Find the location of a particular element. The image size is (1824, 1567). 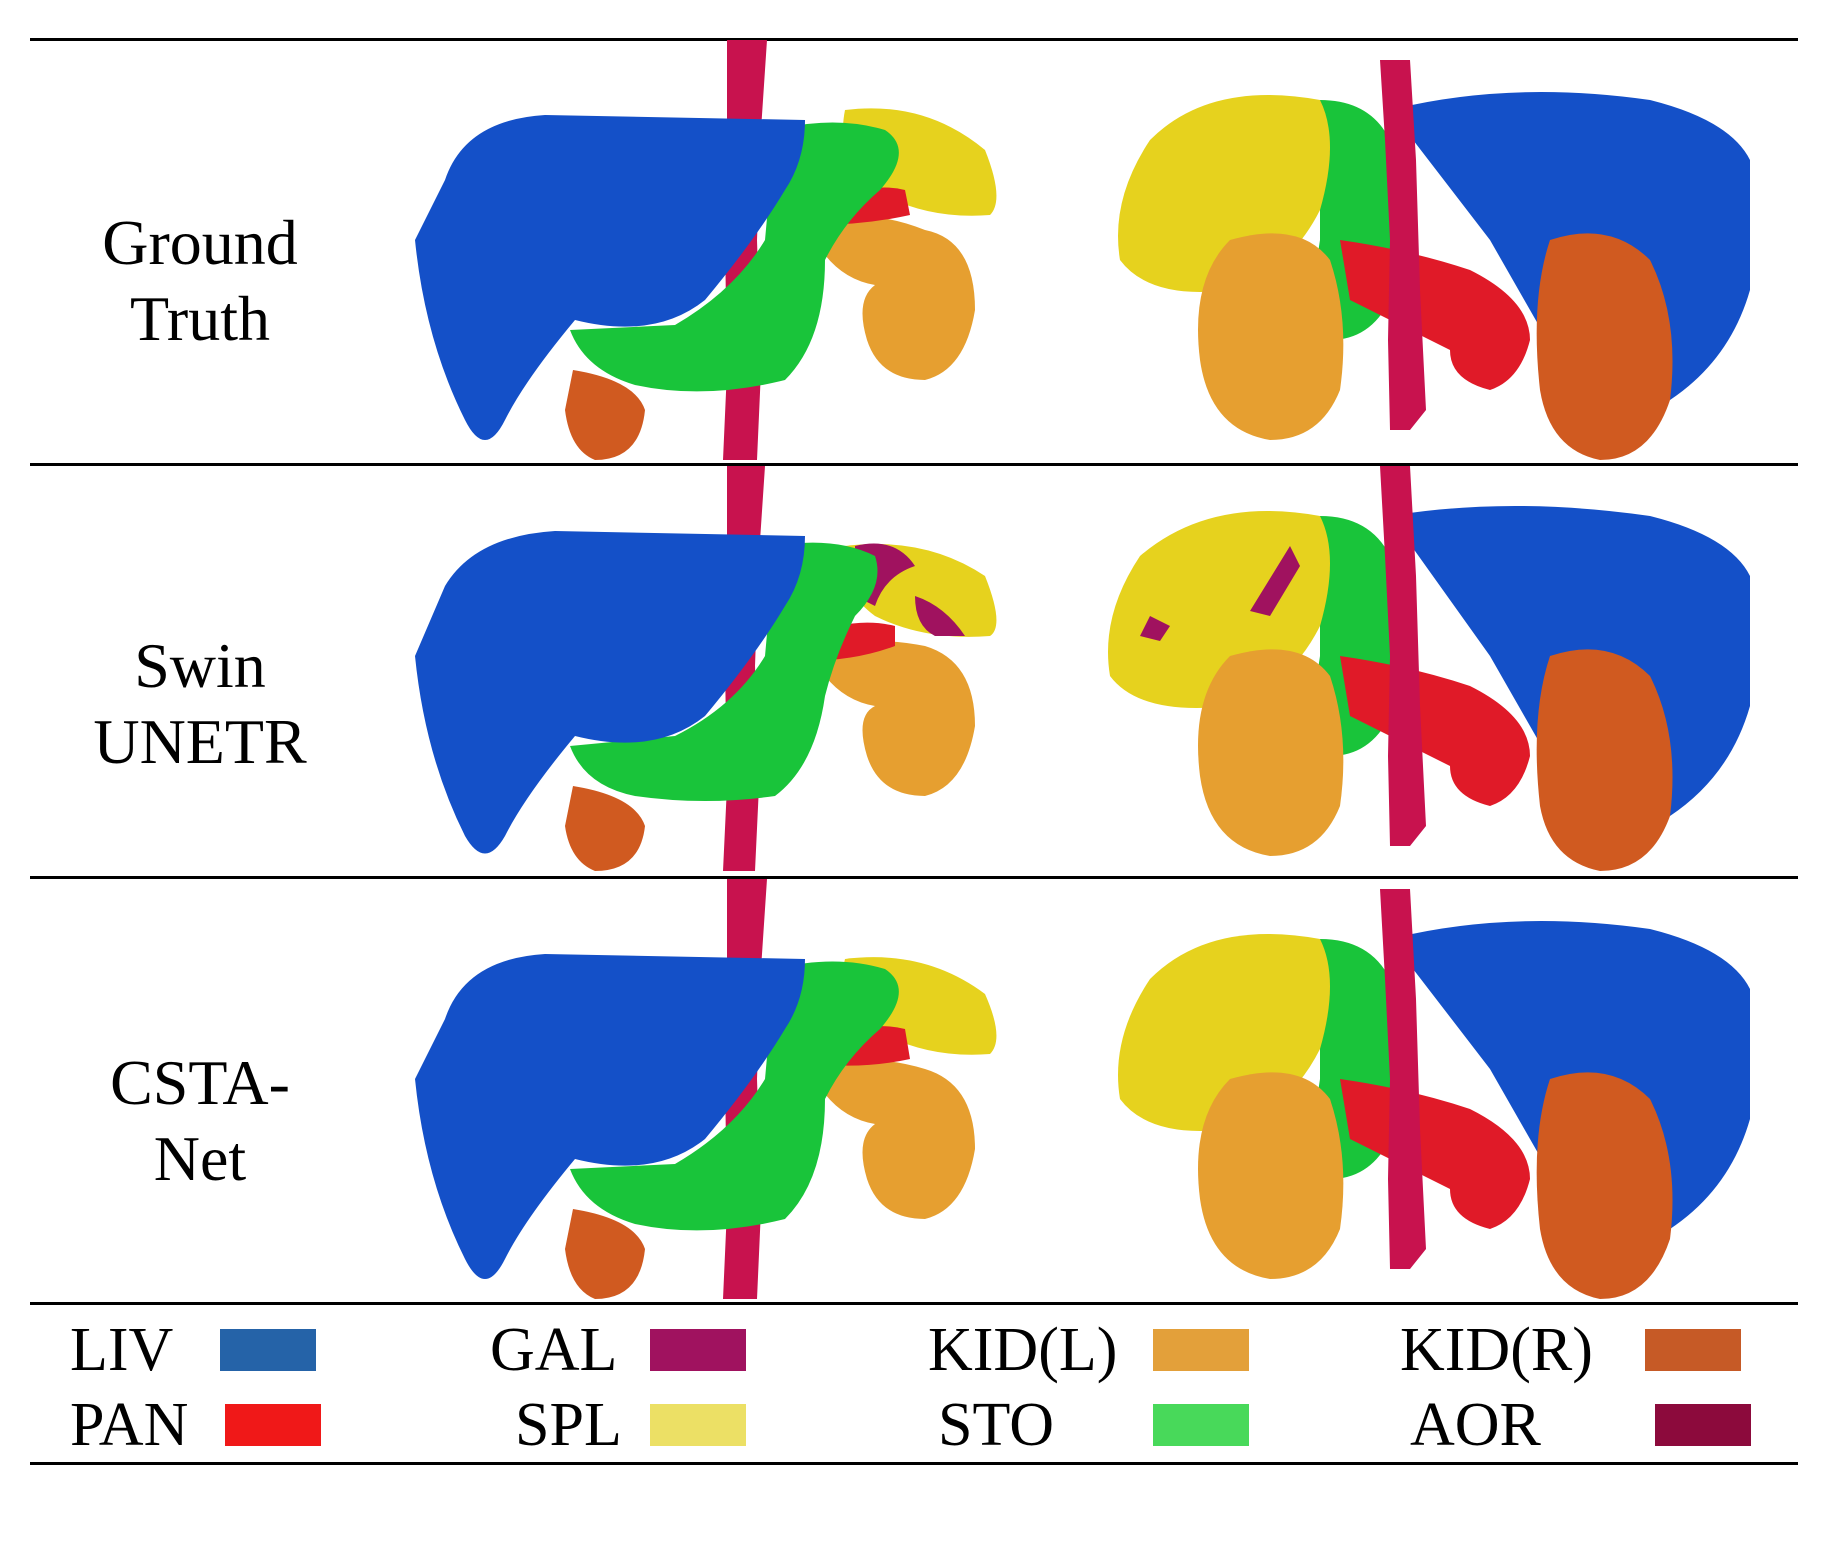

render-ground-truth-back is located at coordinates (1434, 260).